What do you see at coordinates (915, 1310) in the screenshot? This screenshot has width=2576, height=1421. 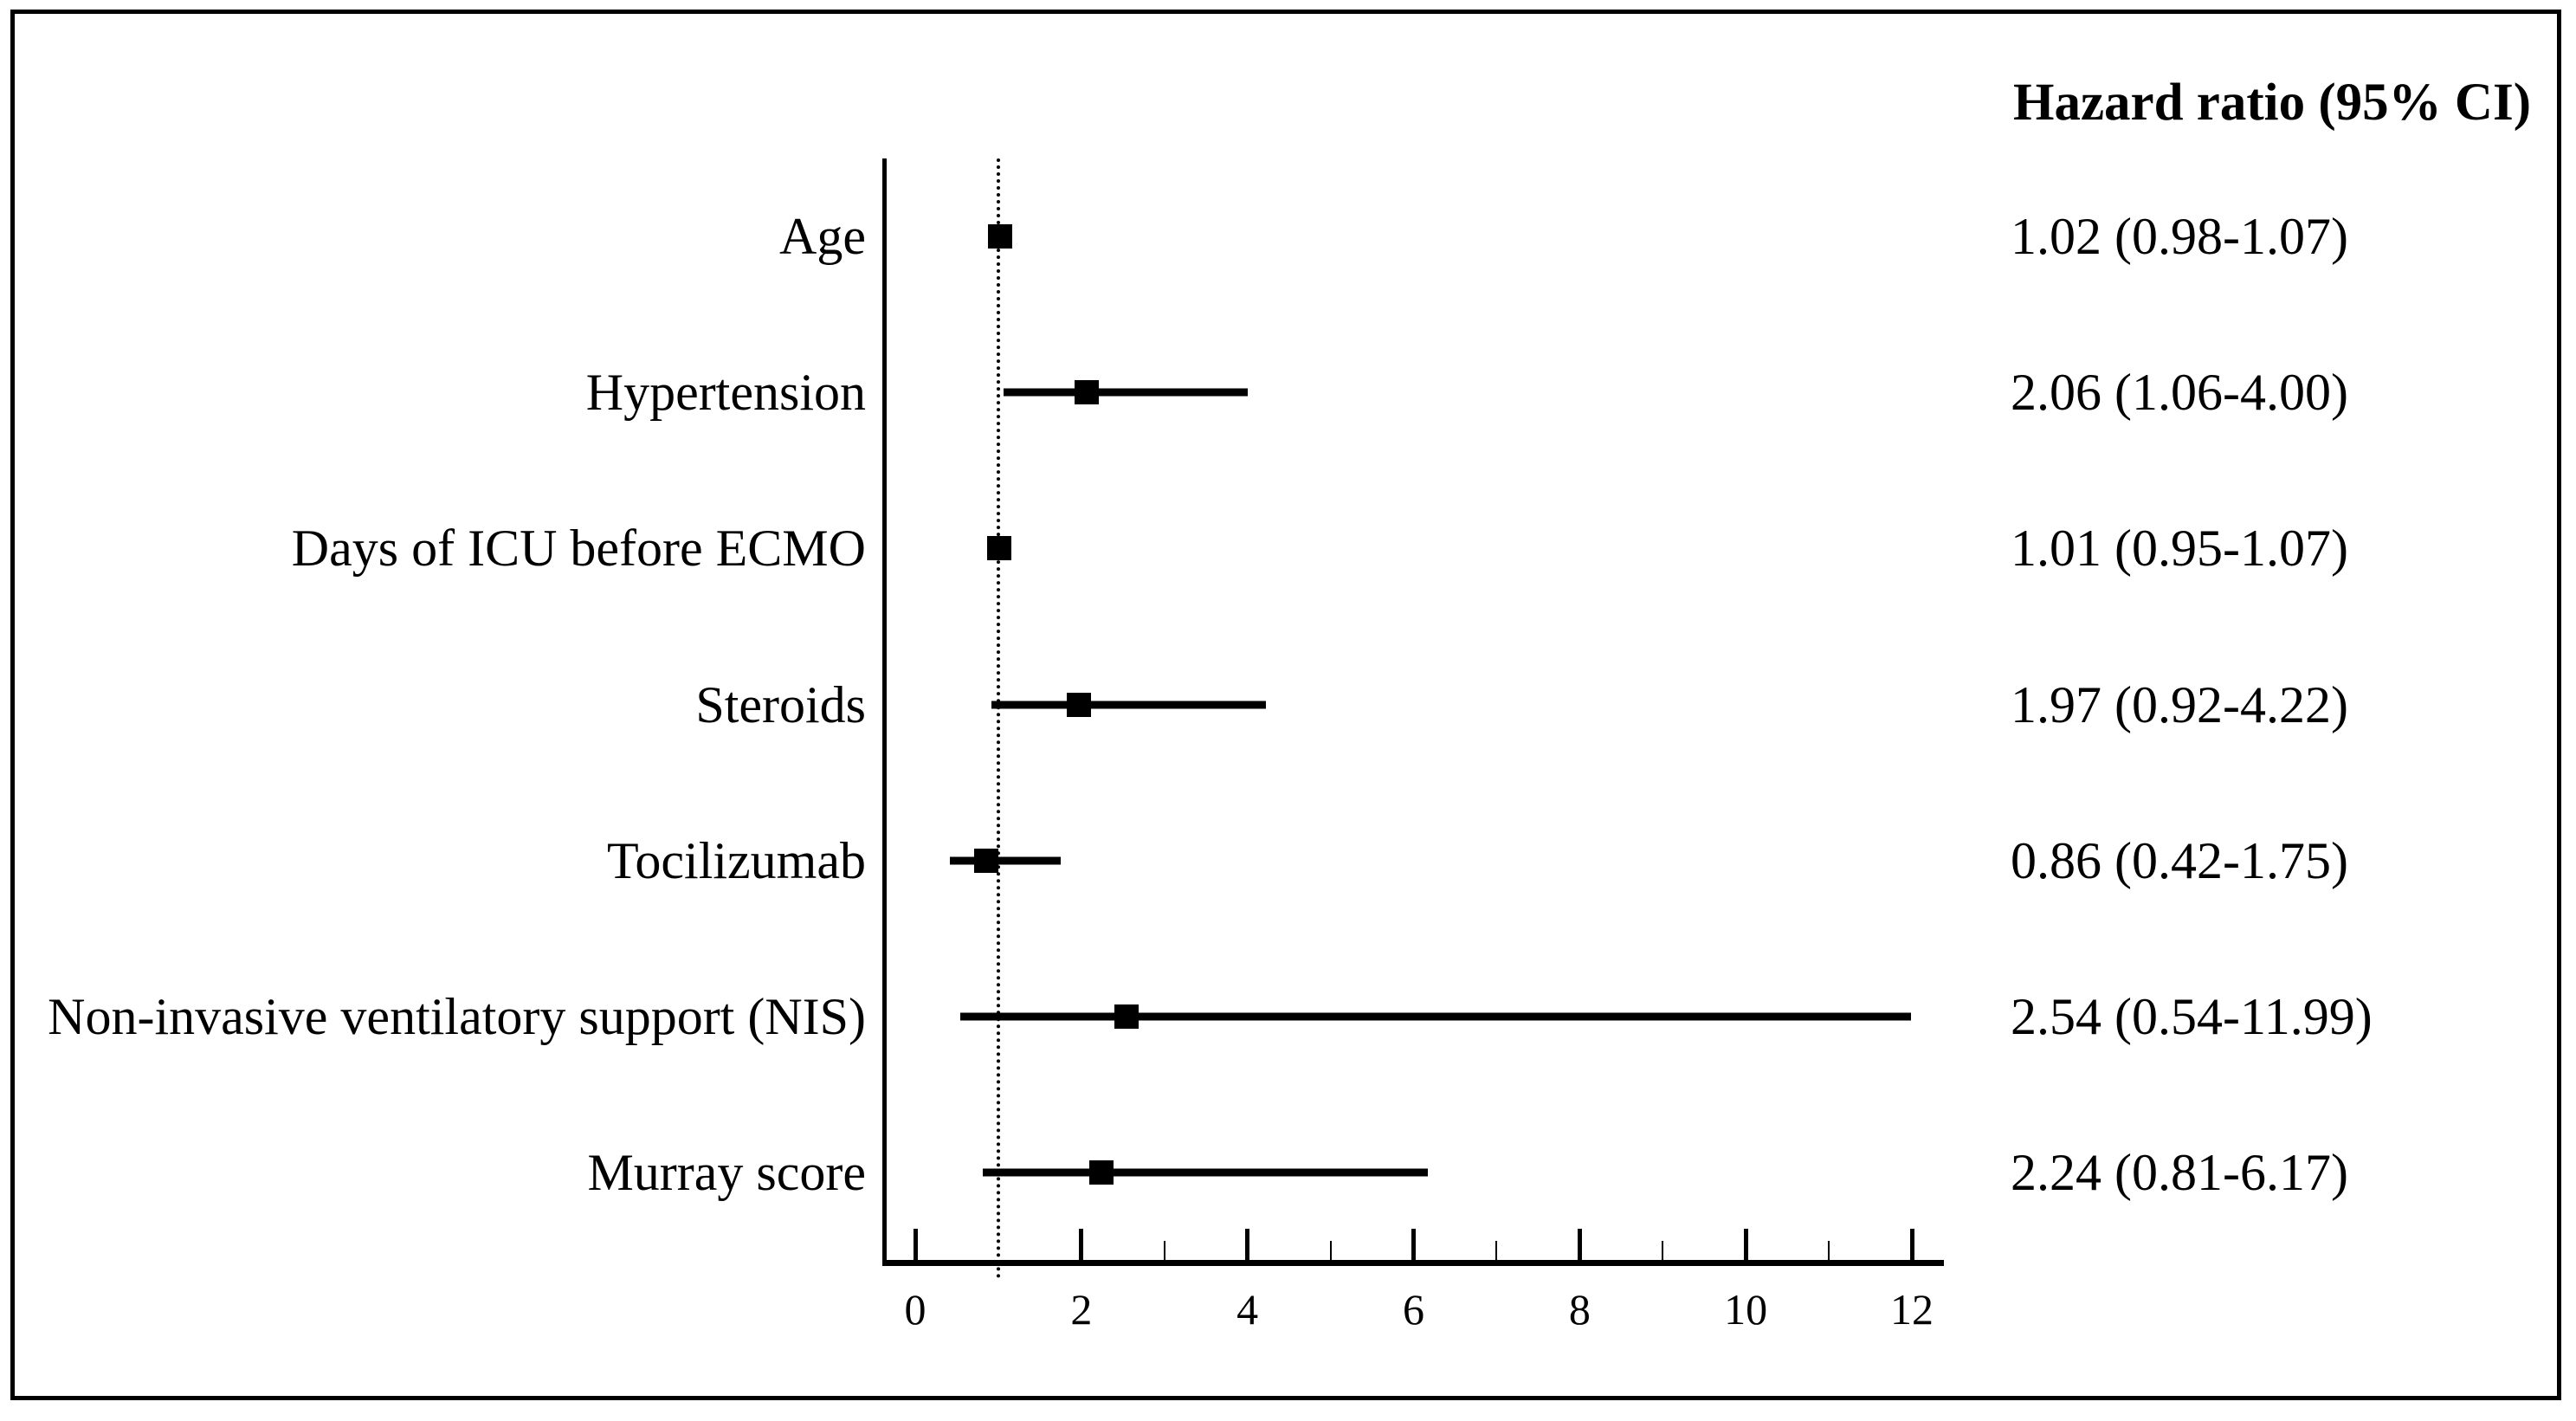 I see `tick-label: 0` at bounding box center [915, 1310].